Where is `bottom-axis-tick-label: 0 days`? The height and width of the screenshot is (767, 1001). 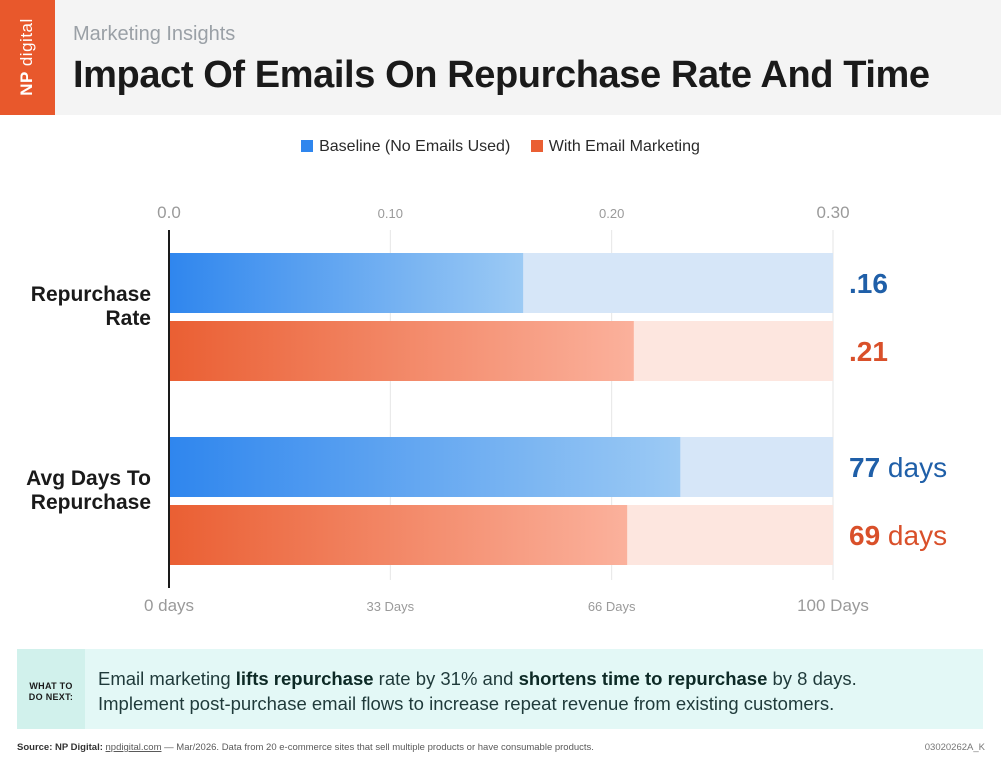 bottom-axis-tick-label: 0 days is located at coordinates (169, 605).